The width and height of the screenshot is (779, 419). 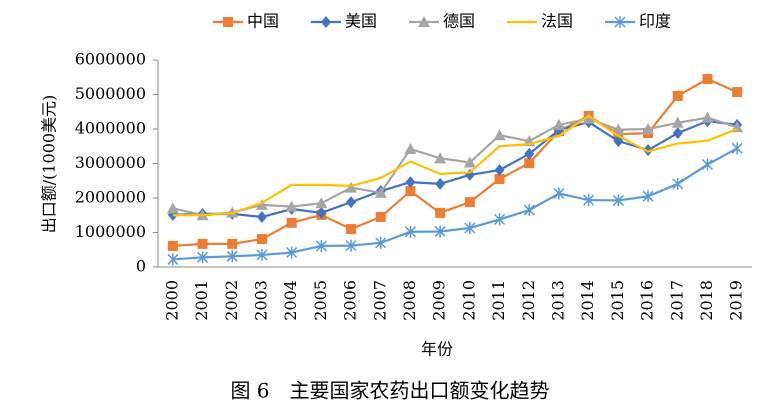 What do you see at coordinates (350, 300) in the screenshot?
I see `x-tick-label: 2006` at bounding box center [350, 300].